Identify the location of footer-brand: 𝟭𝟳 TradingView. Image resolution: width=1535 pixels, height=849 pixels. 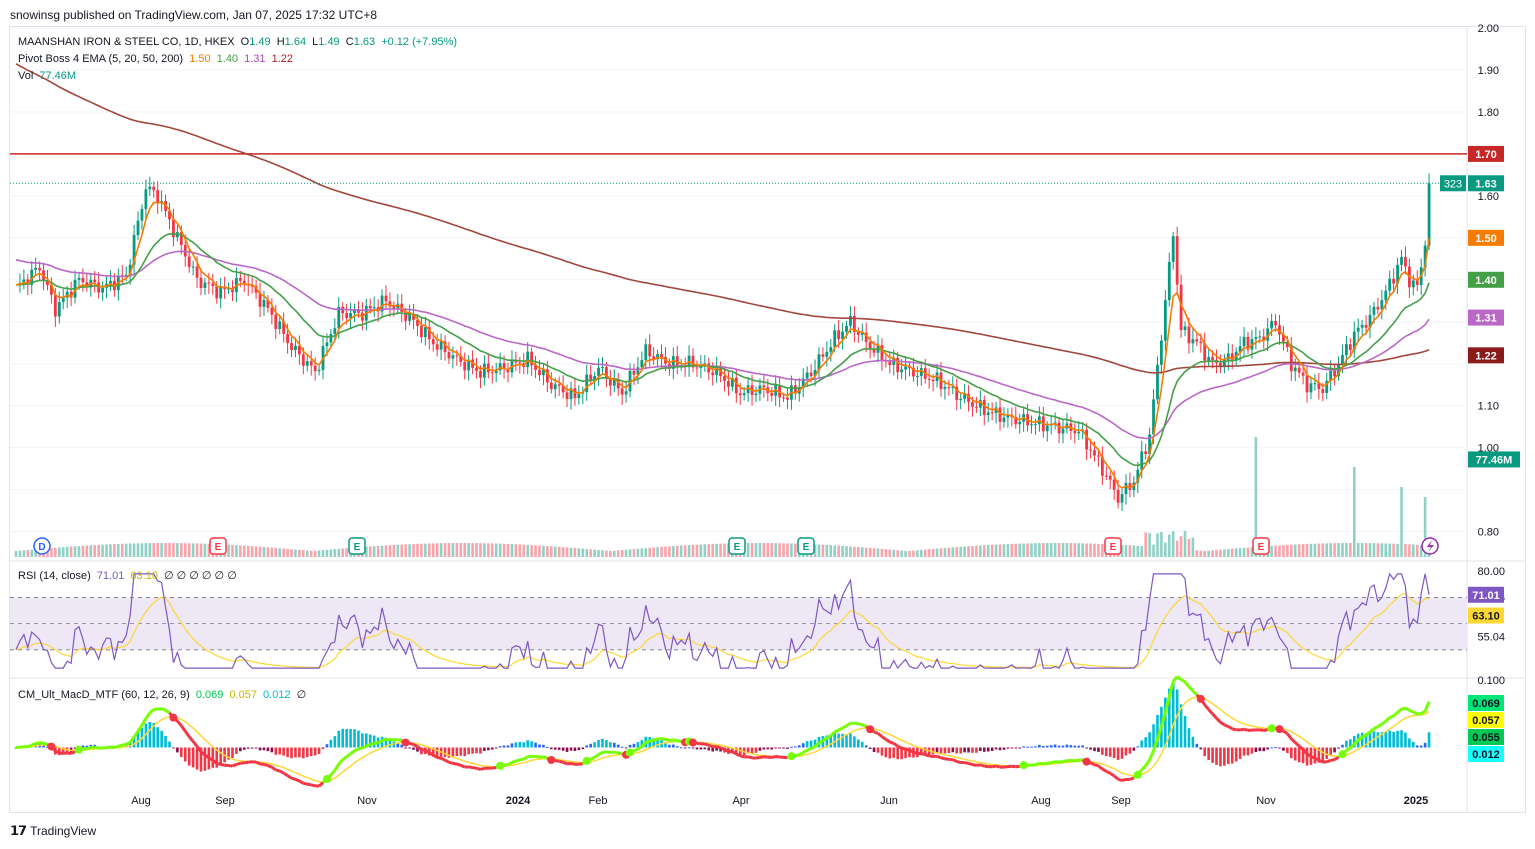
(53, 831).